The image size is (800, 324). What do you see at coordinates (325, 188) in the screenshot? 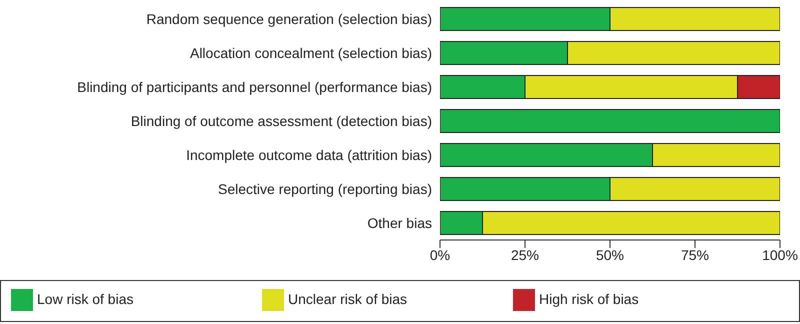
I see `y-tick-label: Selective reporting (reporting bias)` at bounding box center [325, 188].